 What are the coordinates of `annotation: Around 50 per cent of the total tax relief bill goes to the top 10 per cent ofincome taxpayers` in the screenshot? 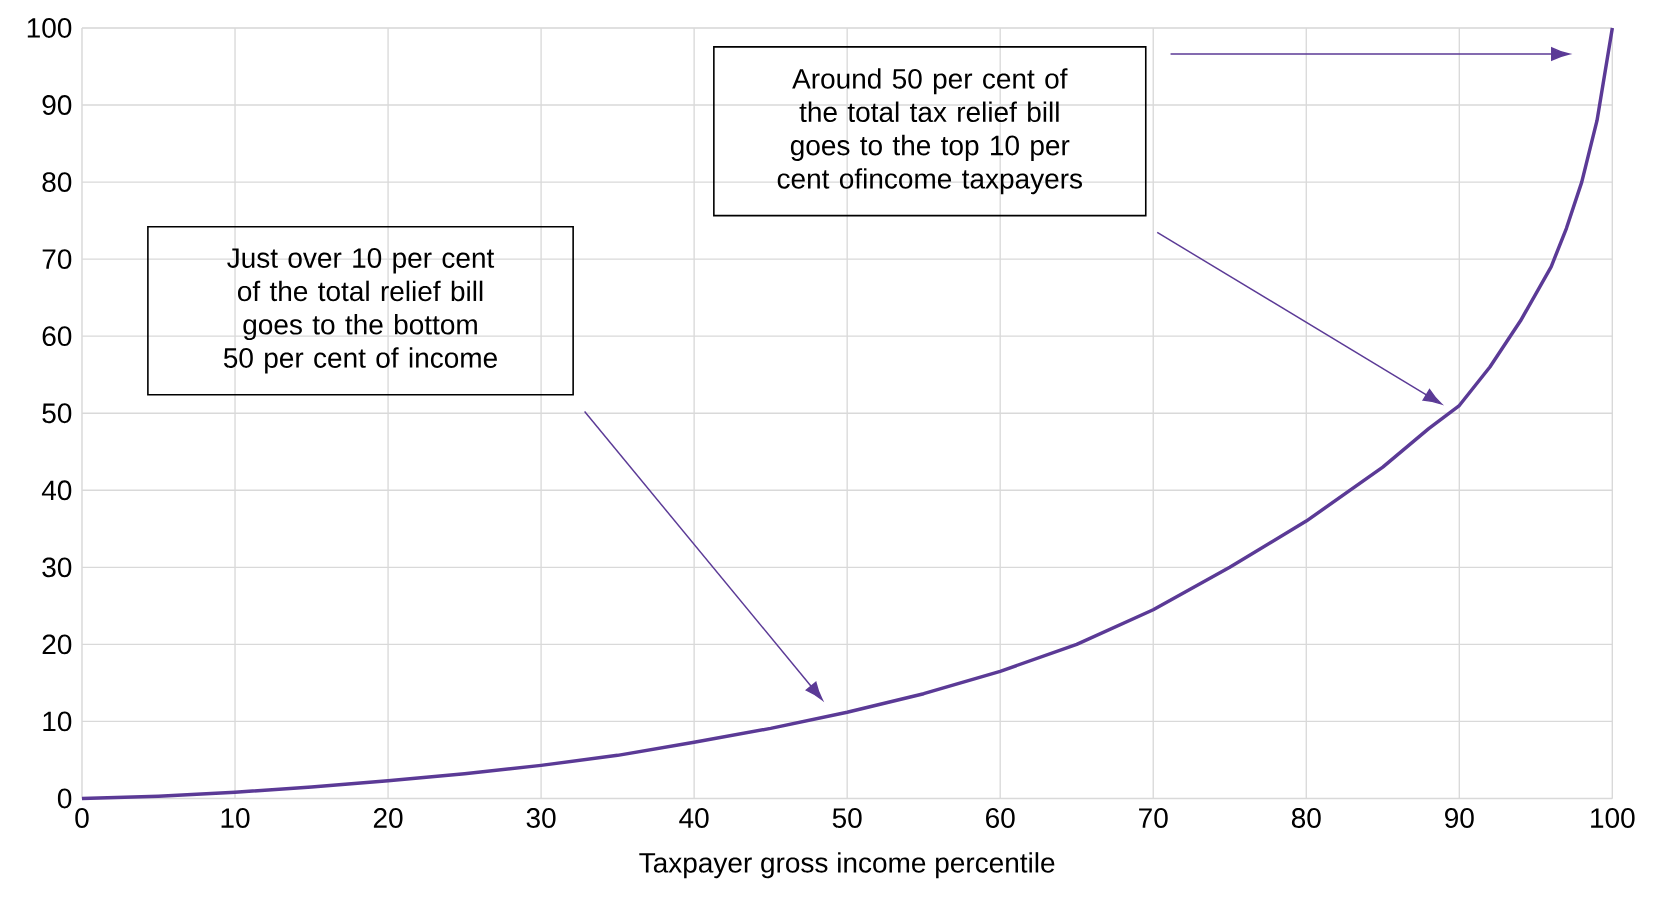 It's located at (929, 131).